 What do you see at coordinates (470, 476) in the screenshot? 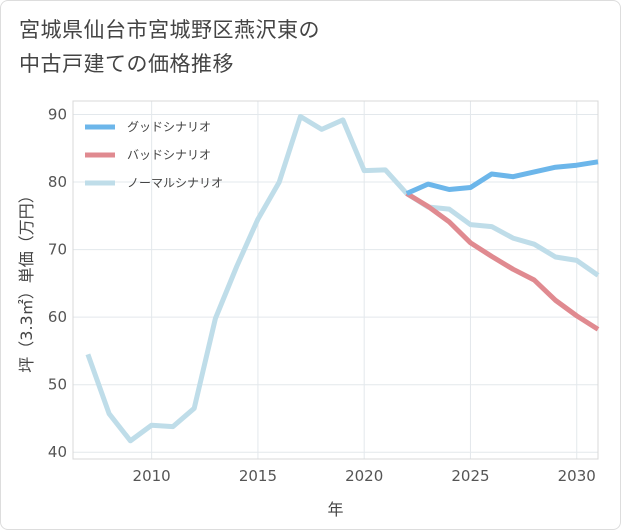
I see `x-tick-label: 2025` at bounding box center [470, 476].